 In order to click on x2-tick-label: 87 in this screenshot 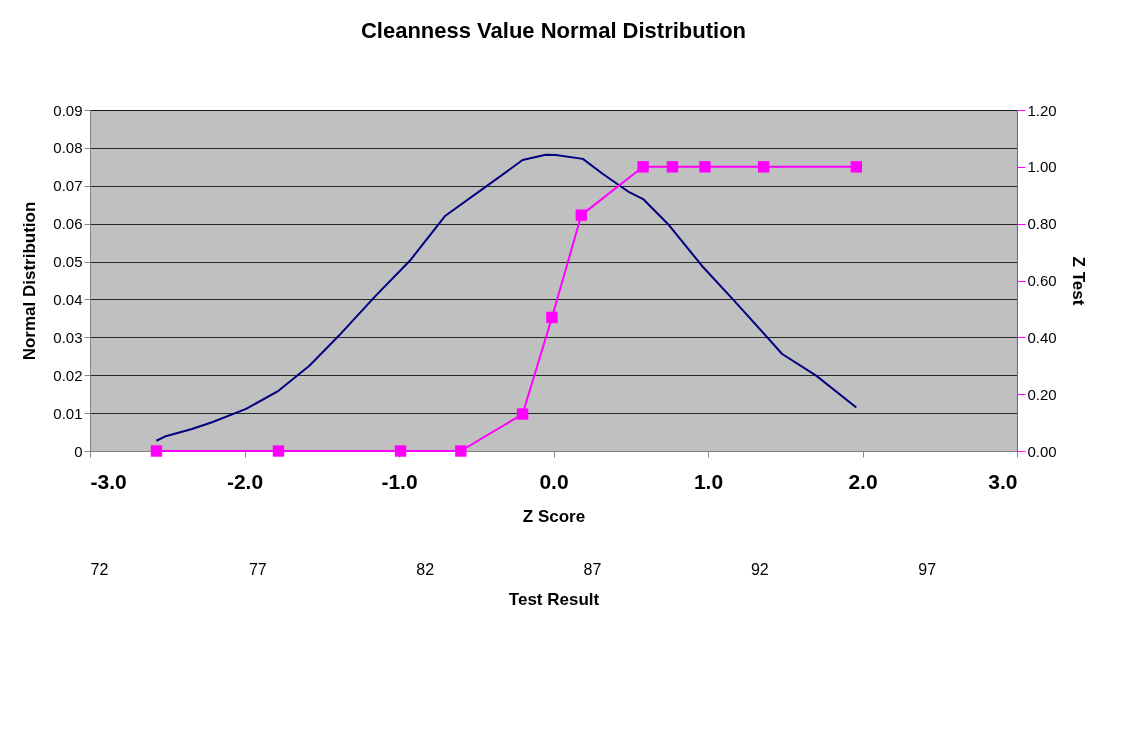, I will do `click(592, 569)`.